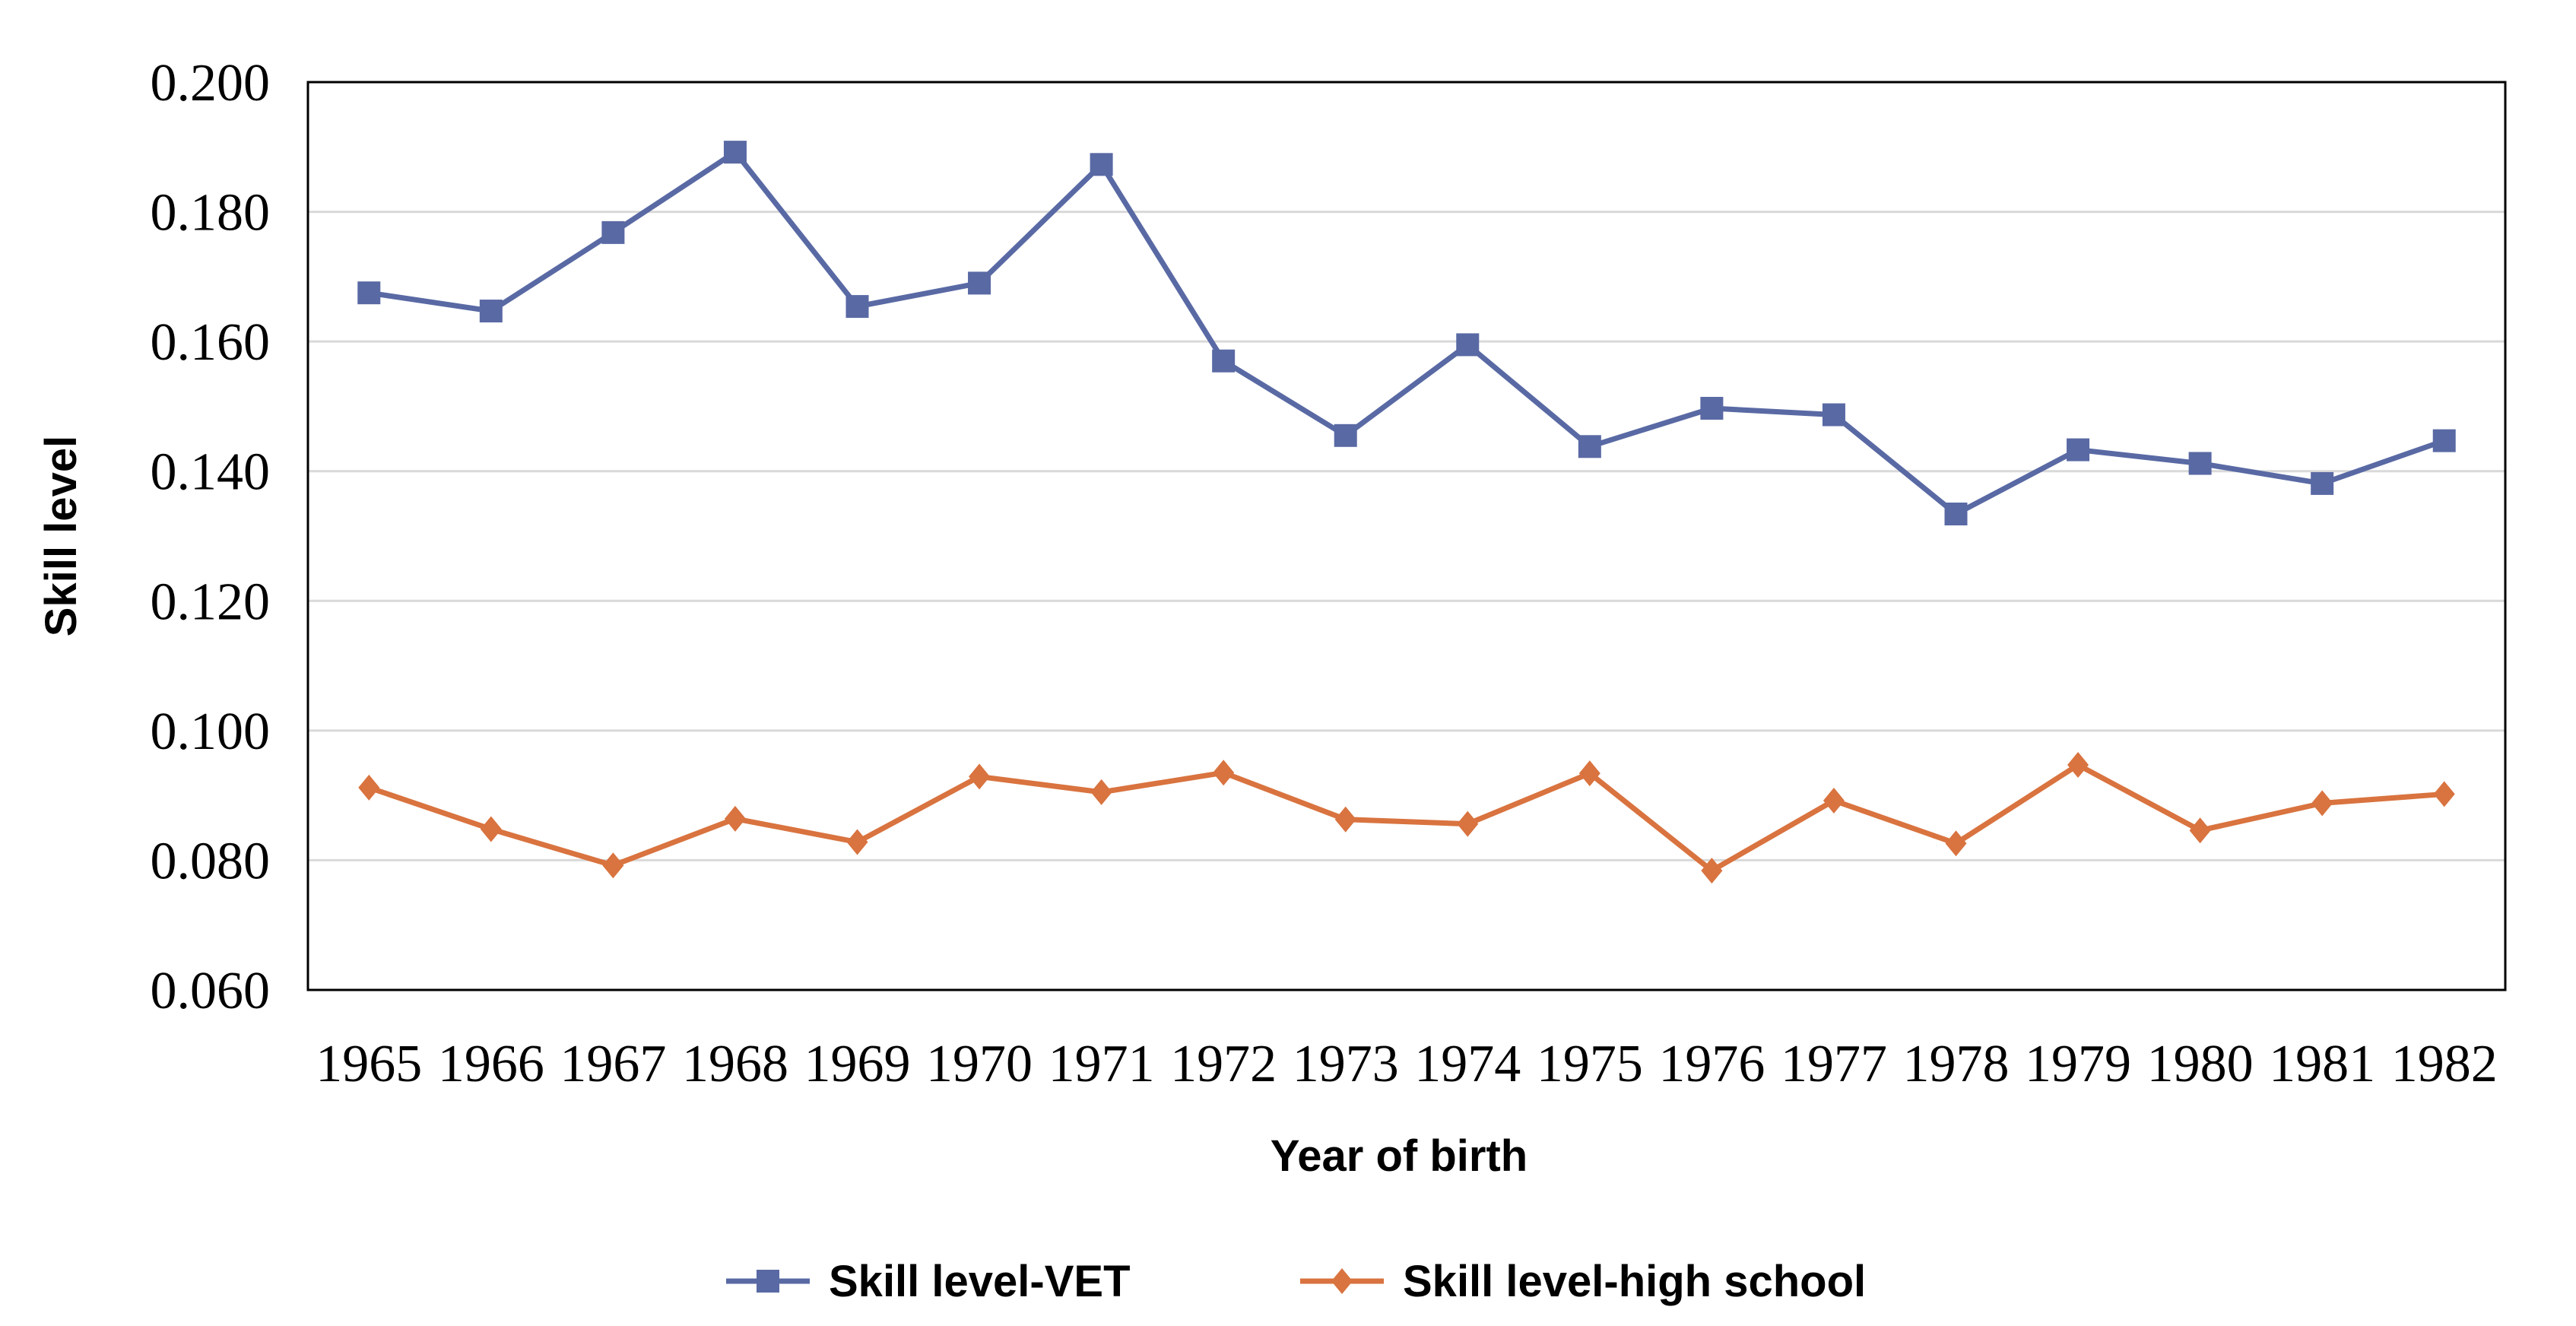 The image size is (2576, 1326). What do you see at coordinates (857, 1064) in the screenshot?
I see `x-tick-label: 1969` at bounding box center [857, 1064].